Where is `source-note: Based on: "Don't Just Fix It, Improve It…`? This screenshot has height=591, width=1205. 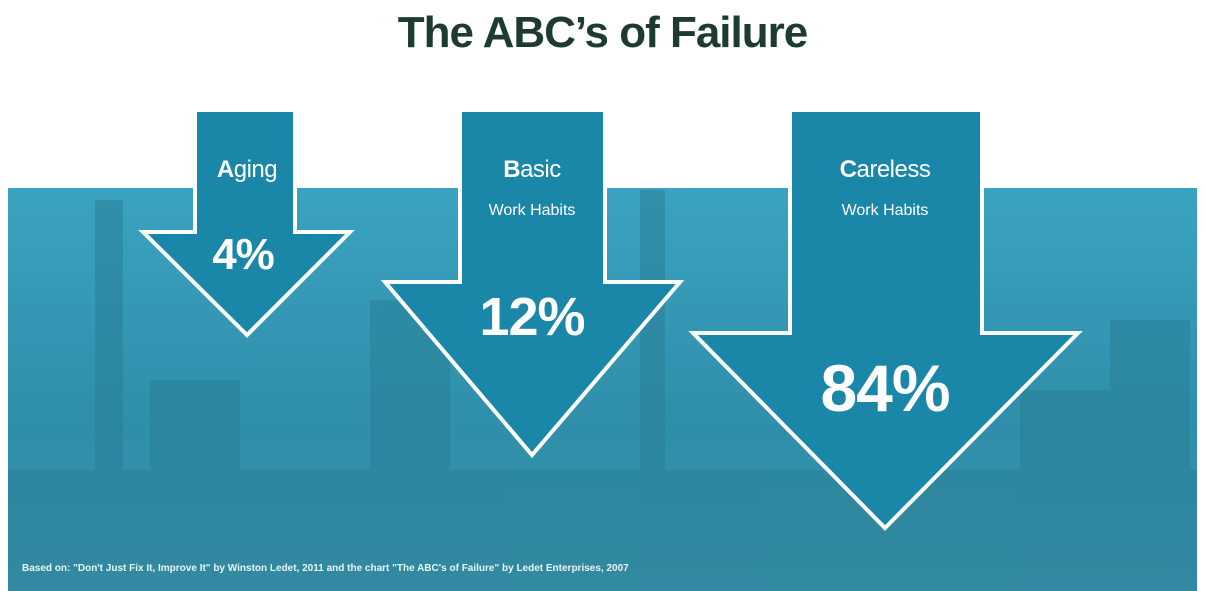
source-note: Based on: "Don't Just Fix It, Improve It… is located at coordinates (325, 568).